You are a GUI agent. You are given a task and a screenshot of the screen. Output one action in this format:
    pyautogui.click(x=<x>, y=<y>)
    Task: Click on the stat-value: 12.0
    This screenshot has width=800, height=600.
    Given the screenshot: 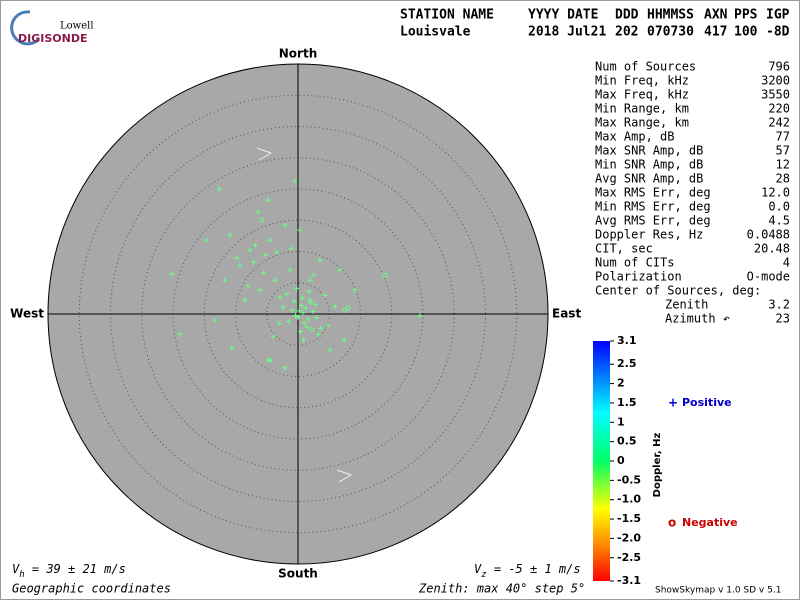 What is the action you would take?
    pyautogui.click(x=775, y=193)
    